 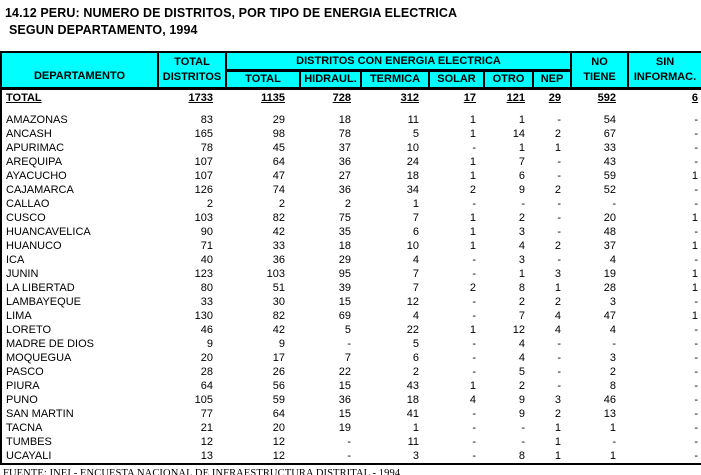 What do you see at coordinates (19, 316) in the screenshot?
I see `department-cell: LIMA` at bounding box center [19, 316].